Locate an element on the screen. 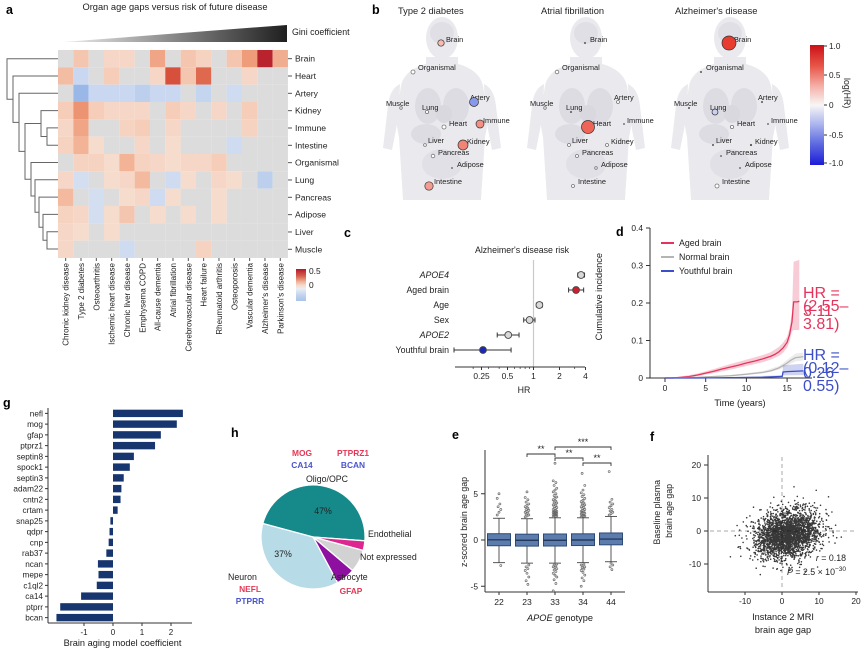 This screenshot has width=865, height=658. heatmap-col-label: Osteoporosis is located at coordinates (234, 286).